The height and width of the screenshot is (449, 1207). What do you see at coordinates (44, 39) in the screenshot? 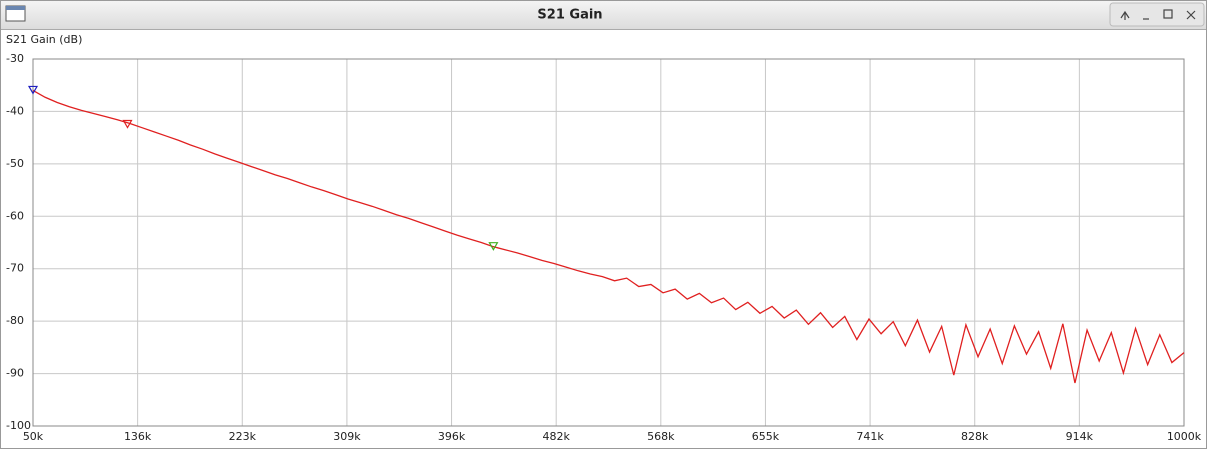
I see `y-axis-label: S21 Gain (dB)` at bounding box center [44, 39].